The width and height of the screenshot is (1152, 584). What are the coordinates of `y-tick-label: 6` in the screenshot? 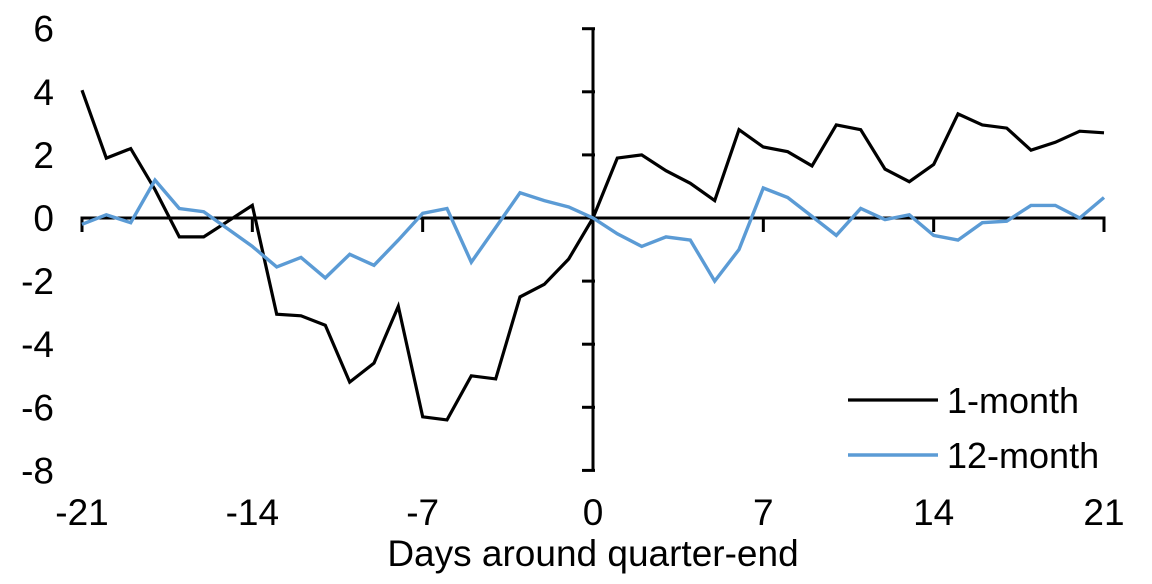 It's located at (43, 29).